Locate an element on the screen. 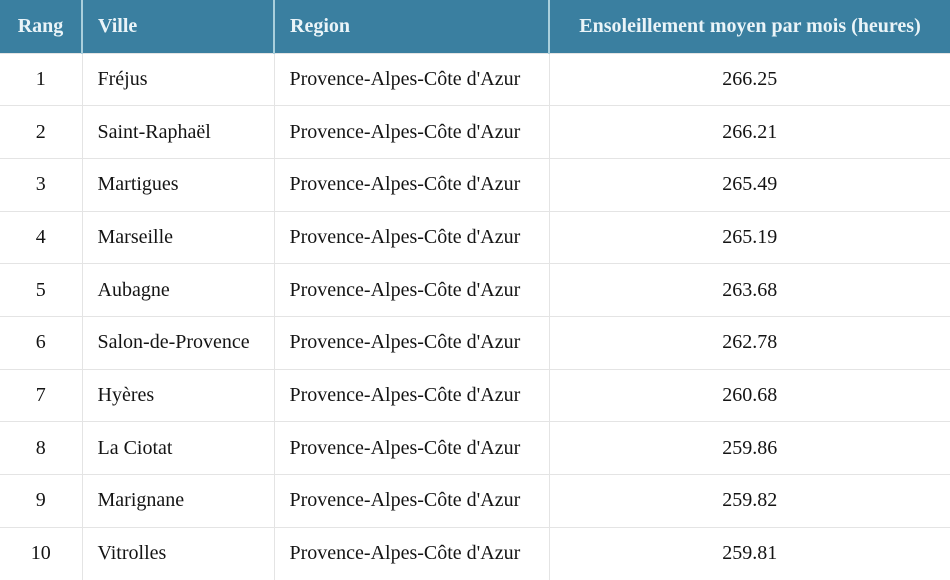 This screenshot has height=580, width=950. cell-valeur: 262.78 is located at coordinates (749, 342).